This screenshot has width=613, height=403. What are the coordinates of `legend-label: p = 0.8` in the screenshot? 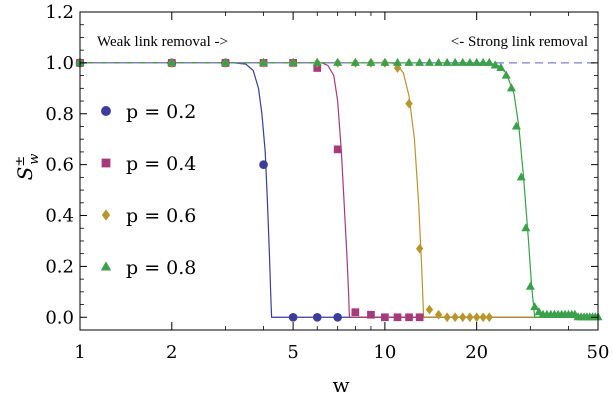 It's located at (161, 268).